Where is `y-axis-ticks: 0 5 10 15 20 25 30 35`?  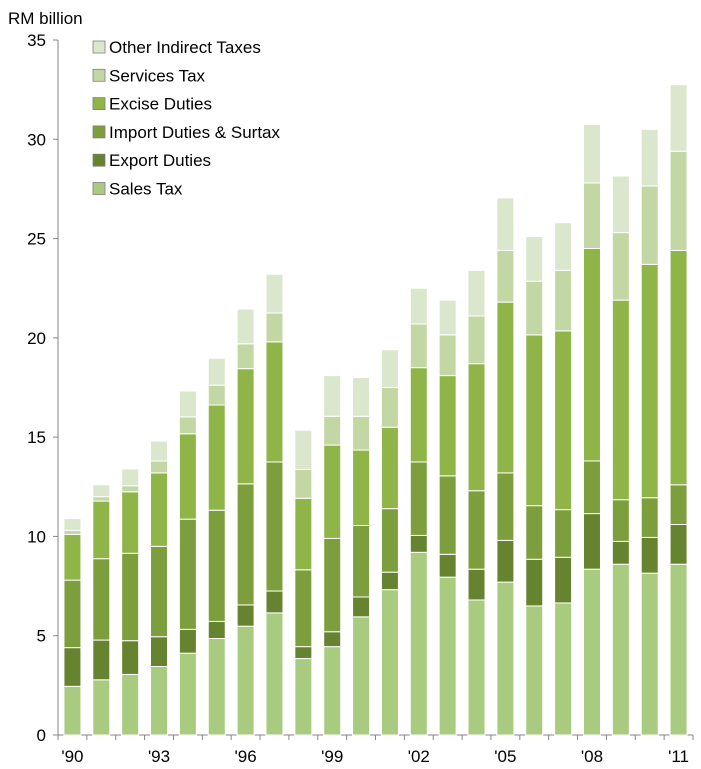 y-axis-ticks: 0 5 10 15 20 25 30 35 is located at coordinates (42, 388).